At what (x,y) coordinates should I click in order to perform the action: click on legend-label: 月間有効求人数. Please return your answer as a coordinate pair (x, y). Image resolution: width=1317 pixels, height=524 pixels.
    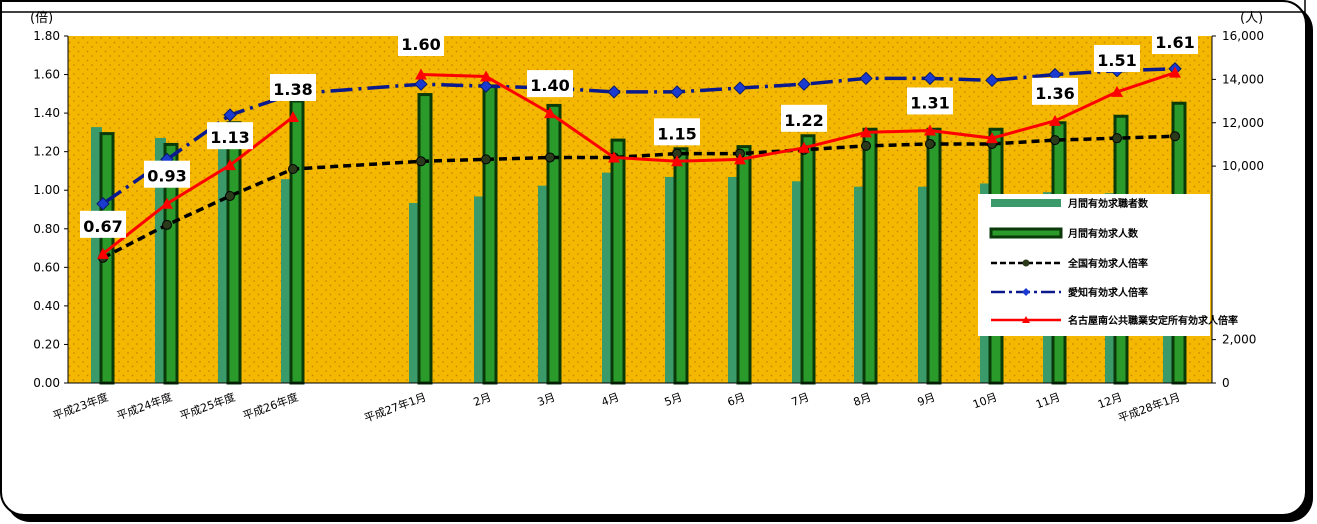
    Looking at the image, I should click on (1103, 233).